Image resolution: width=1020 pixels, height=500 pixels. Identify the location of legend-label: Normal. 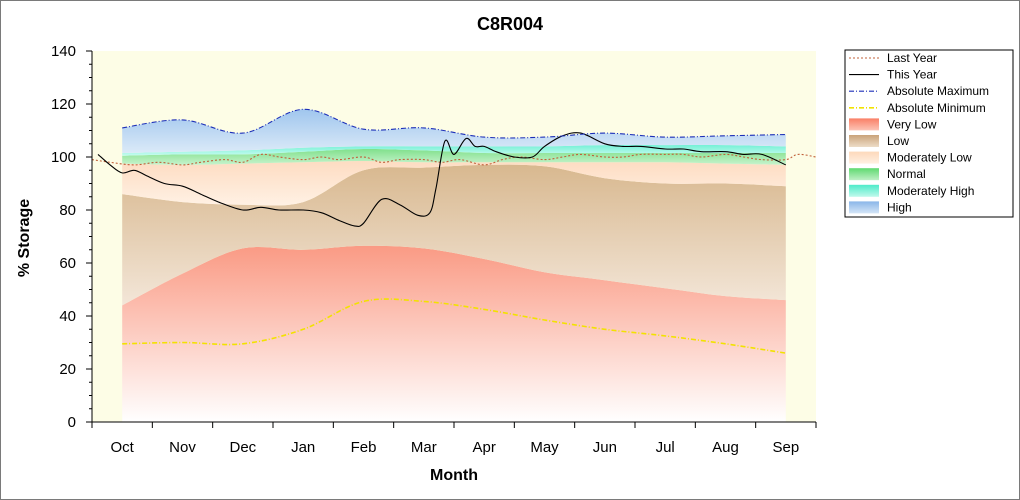
(906, 174).